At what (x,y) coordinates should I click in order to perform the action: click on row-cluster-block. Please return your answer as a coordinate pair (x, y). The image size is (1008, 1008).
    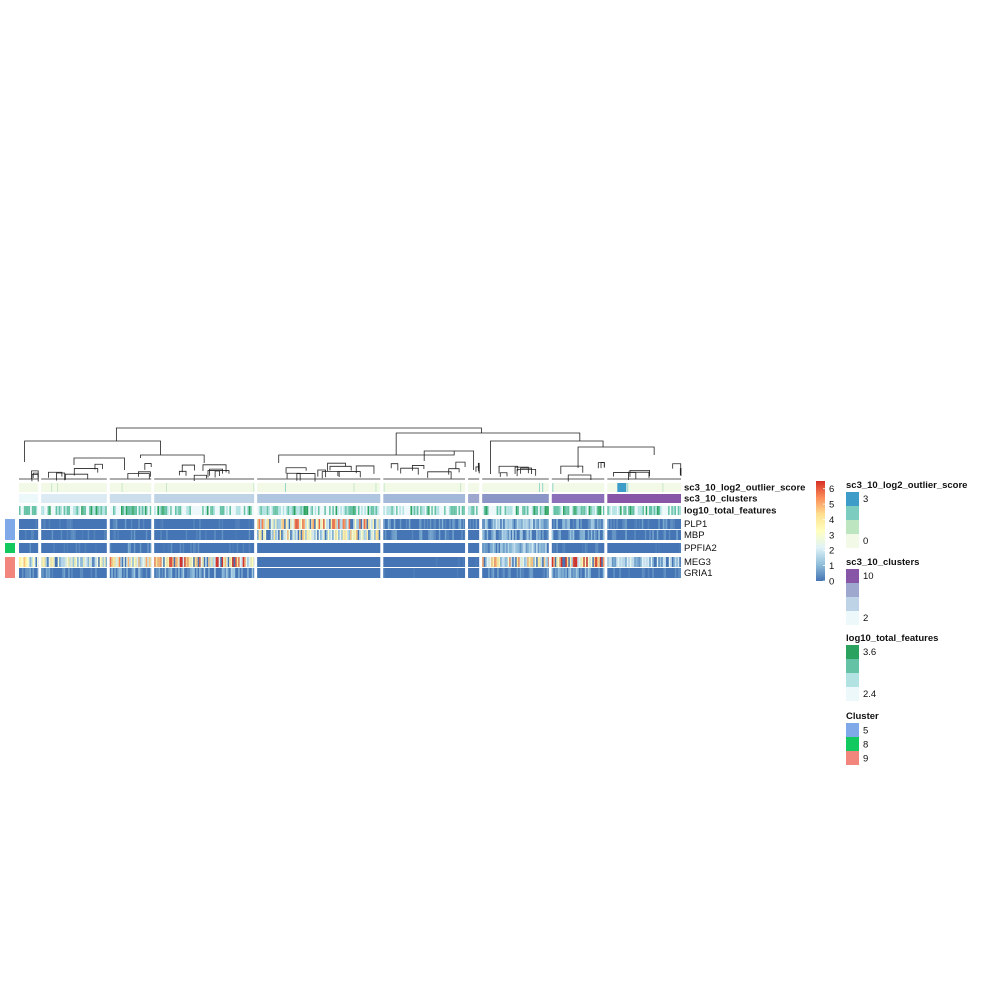
    Looking at the image, I should click on (10, 548).